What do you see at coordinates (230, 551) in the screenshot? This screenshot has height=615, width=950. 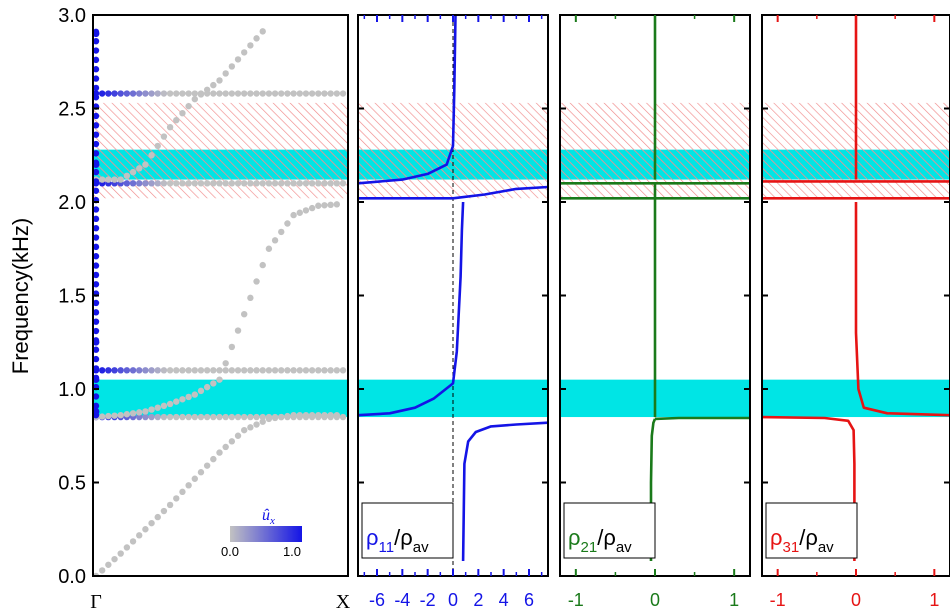 I see `colorbar-min-label: 0.0` at bounding box center [230, 551].